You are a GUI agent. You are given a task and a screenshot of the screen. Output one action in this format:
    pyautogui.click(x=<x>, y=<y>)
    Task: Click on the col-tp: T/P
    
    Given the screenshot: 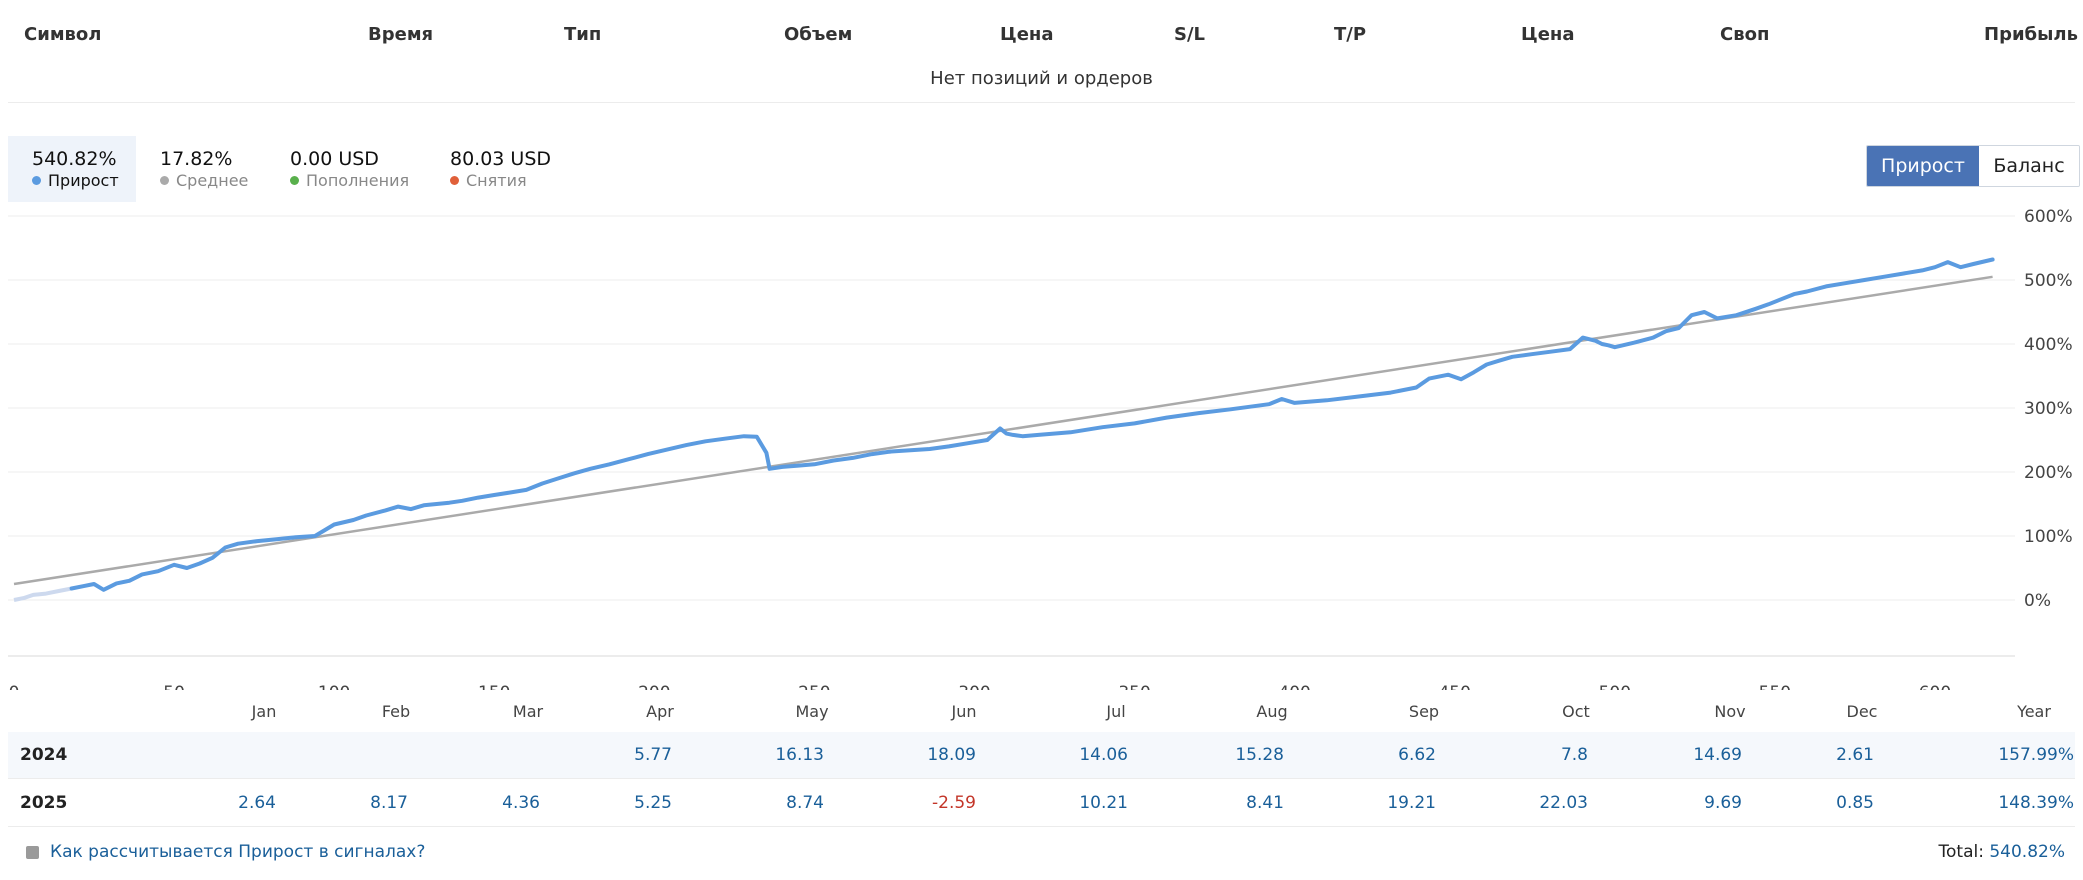 What is the action you would take?
    pyautogui.click(x=1350, y=34)
    